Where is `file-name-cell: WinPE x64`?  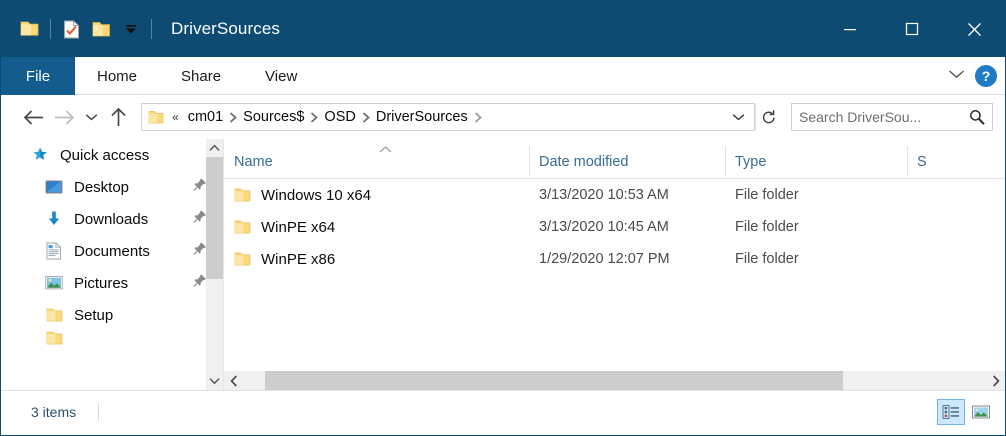
file-name-cell: WinPE x64 is located at coordinates (376, 227).